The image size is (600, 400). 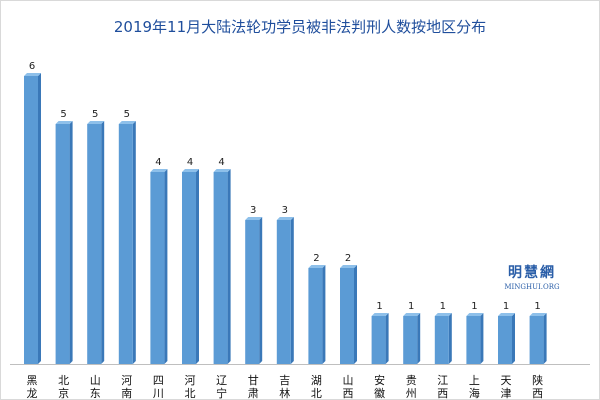 What do you see at coordinates (474, 393) in the screenshot?
I see `x-tick-label: 海` at bounding box center [474, 393].